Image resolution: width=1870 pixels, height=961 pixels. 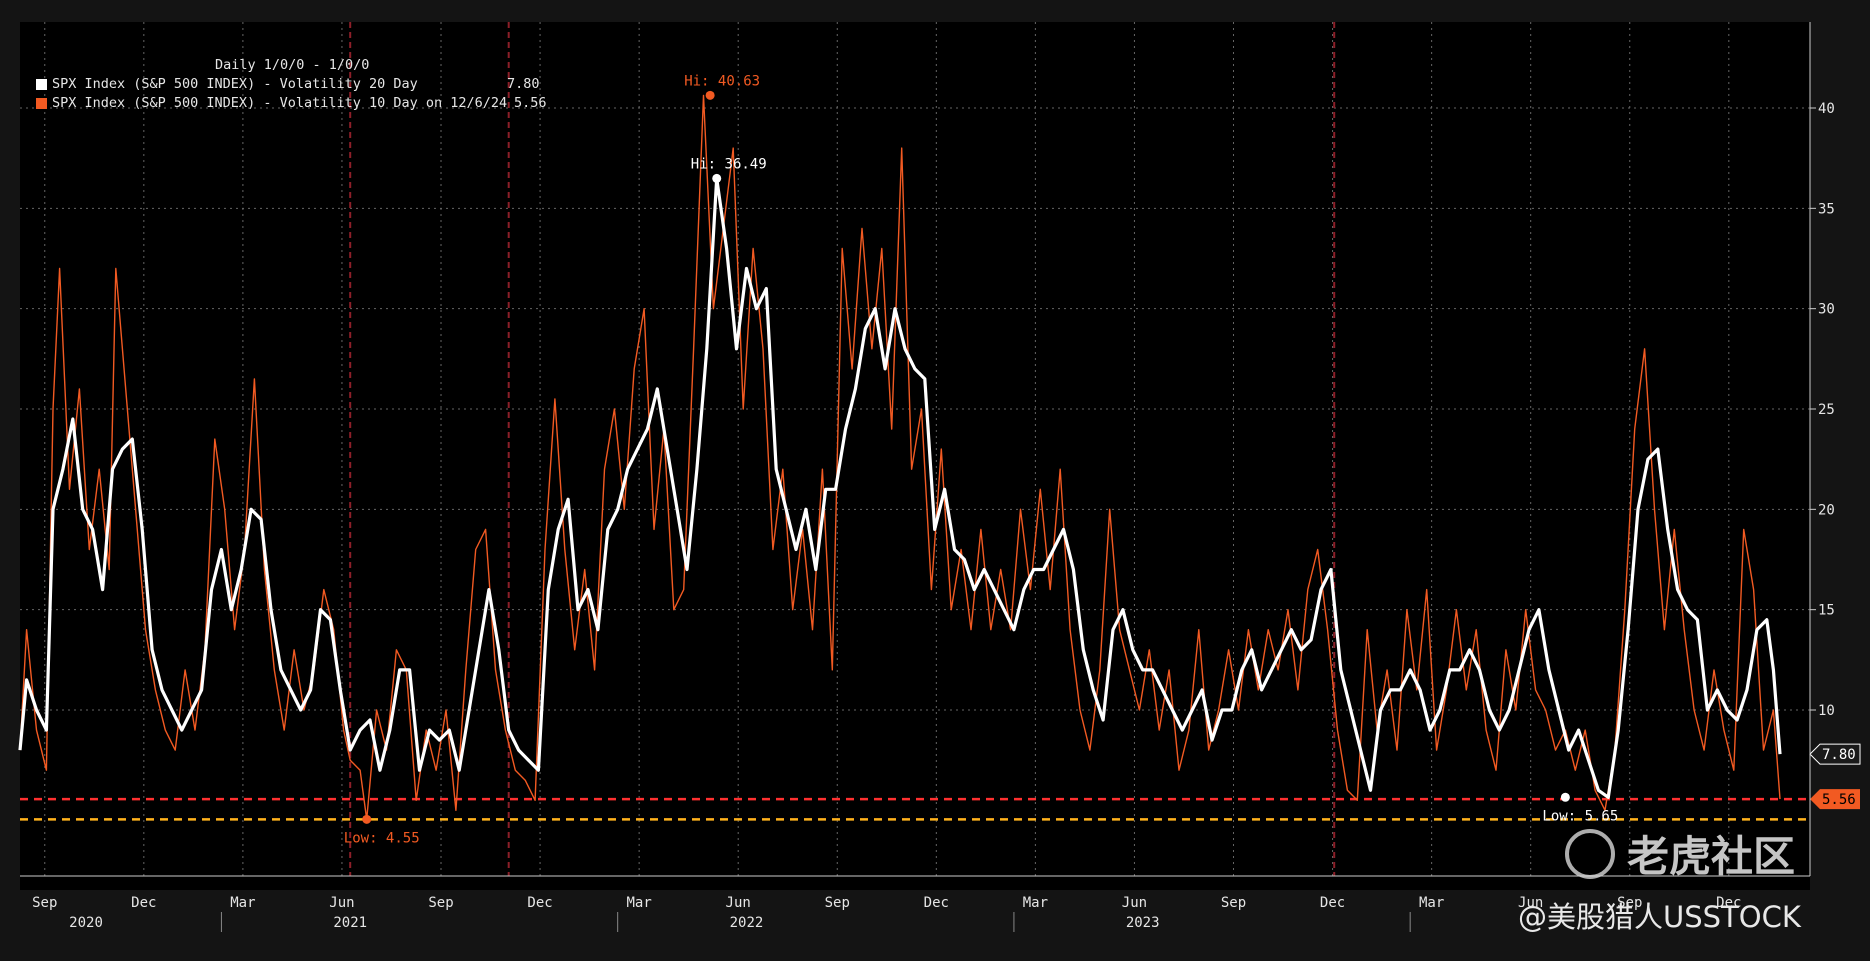 What do you see at coordinates (1826, 711) in the screenshot?
I see `y-tick-label: 10` at bounding box center [1826, 711].